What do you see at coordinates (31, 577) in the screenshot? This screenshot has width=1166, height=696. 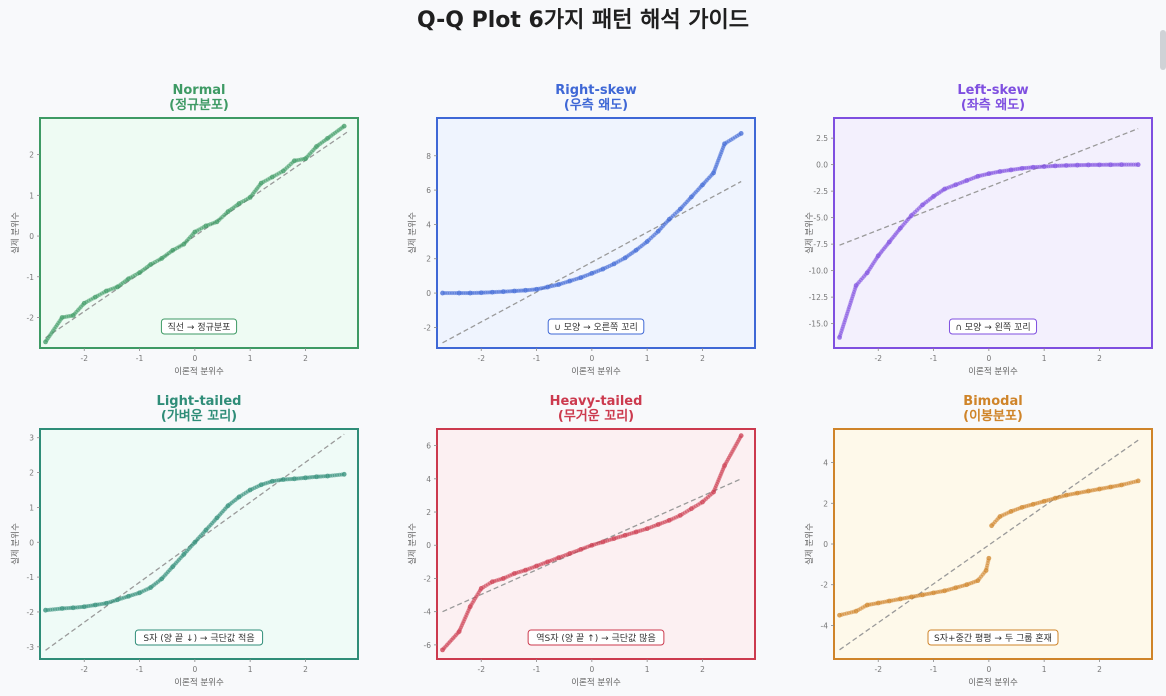 I see `y-tick-label: -1` at bounding box center [31, 577].